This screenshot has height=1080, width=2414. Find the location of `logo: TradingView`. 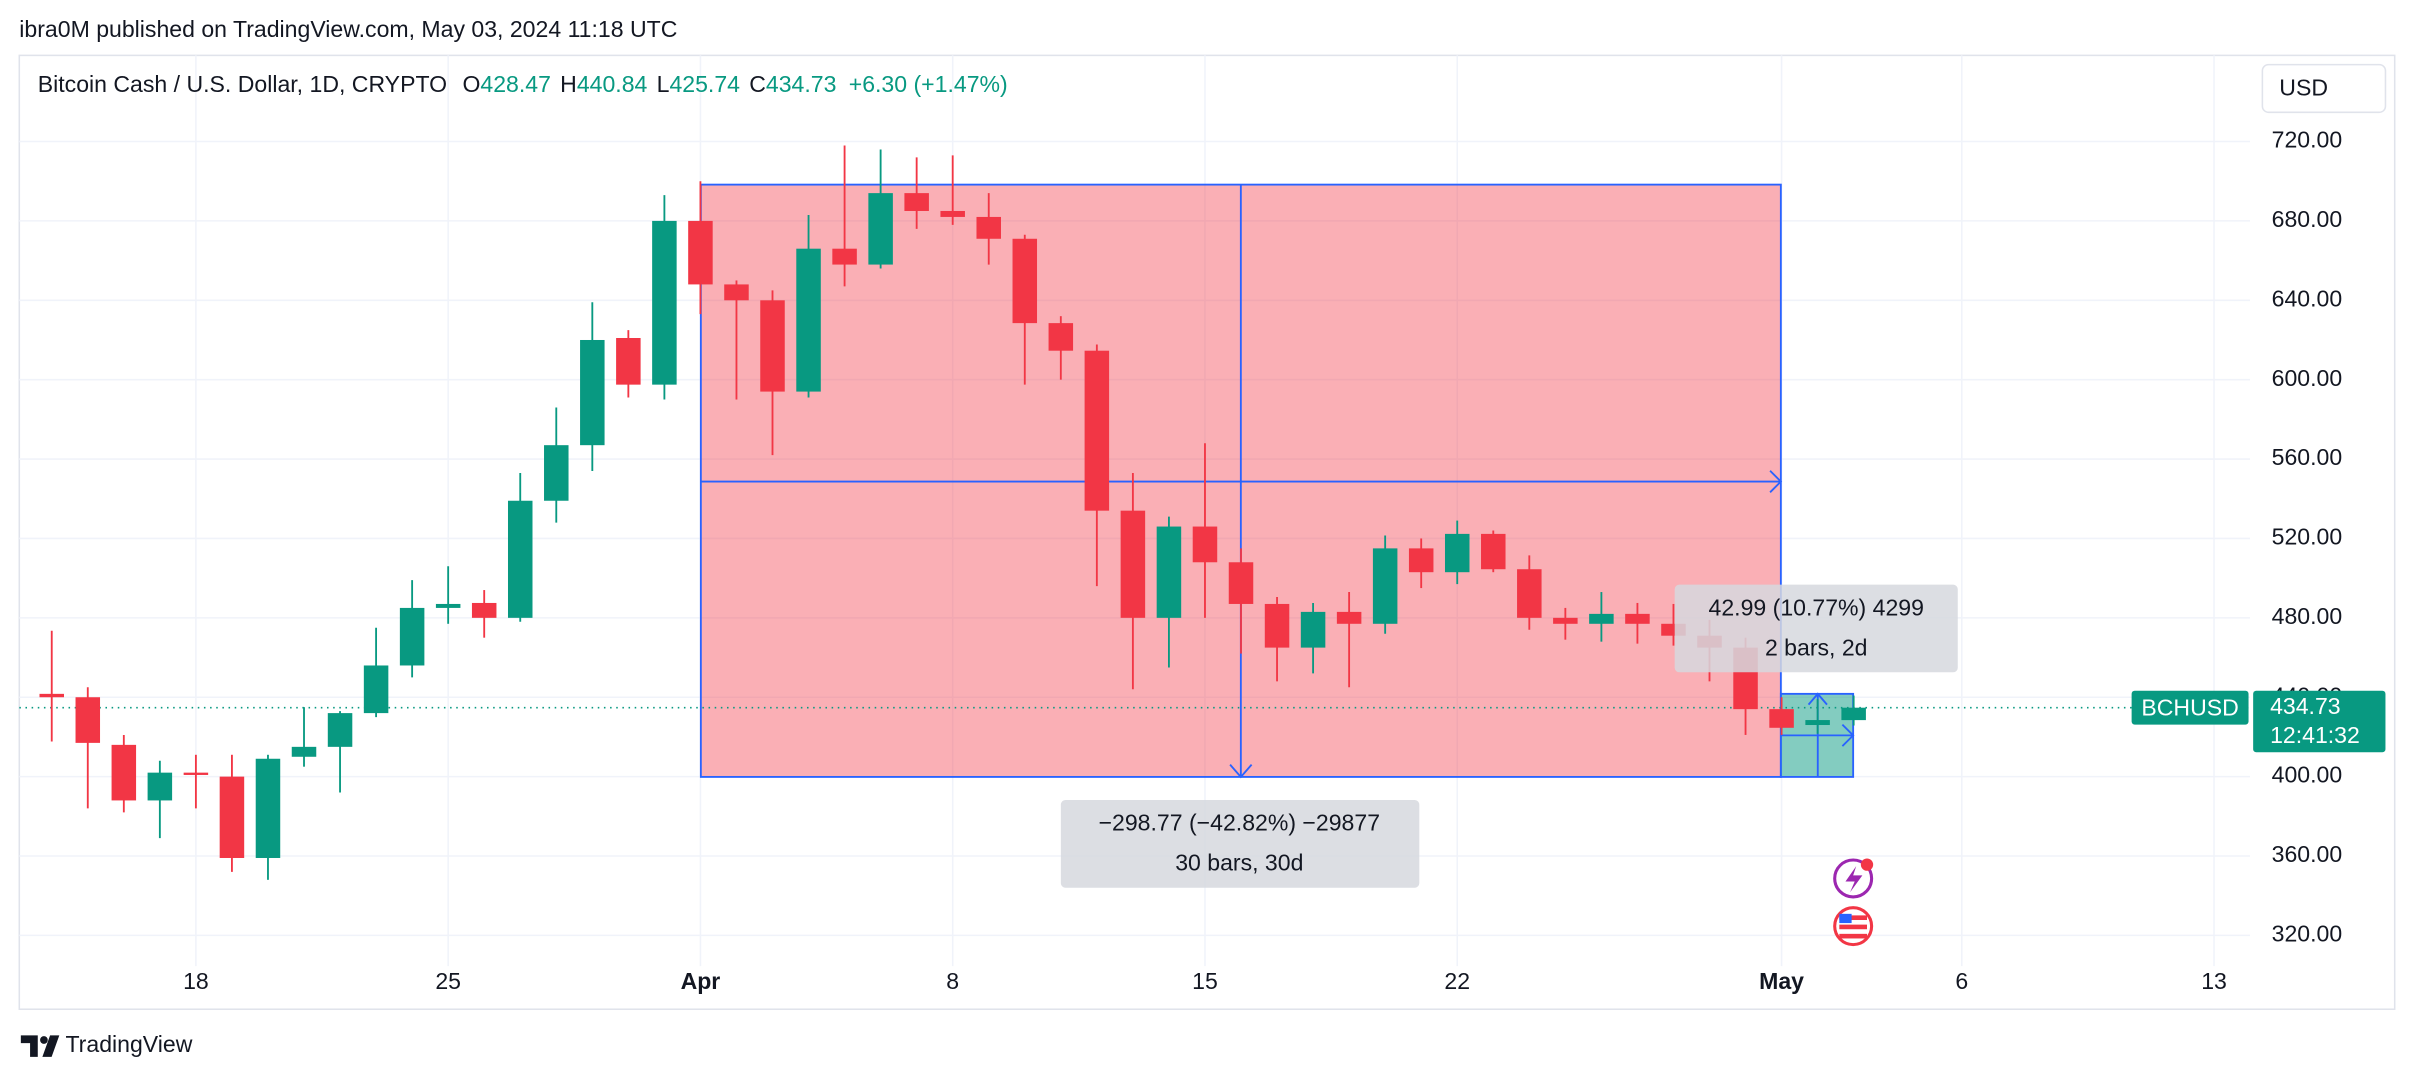

logo: TradingView is located at coordinates (106, 1044).